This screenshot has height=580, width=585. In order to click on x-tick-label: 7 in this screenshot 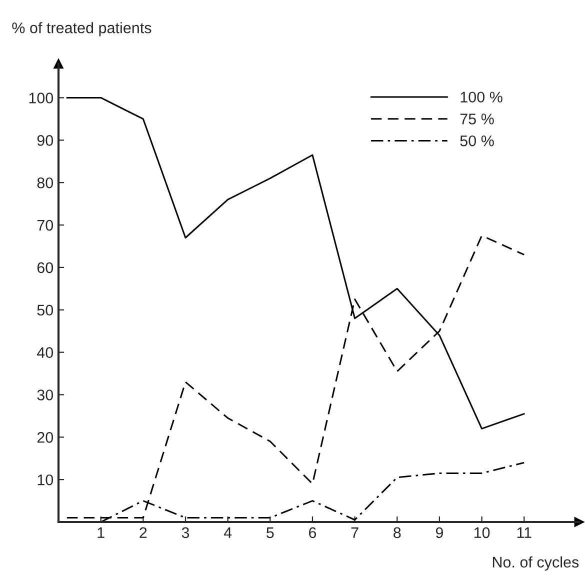, I will do `click(354, 532)`.